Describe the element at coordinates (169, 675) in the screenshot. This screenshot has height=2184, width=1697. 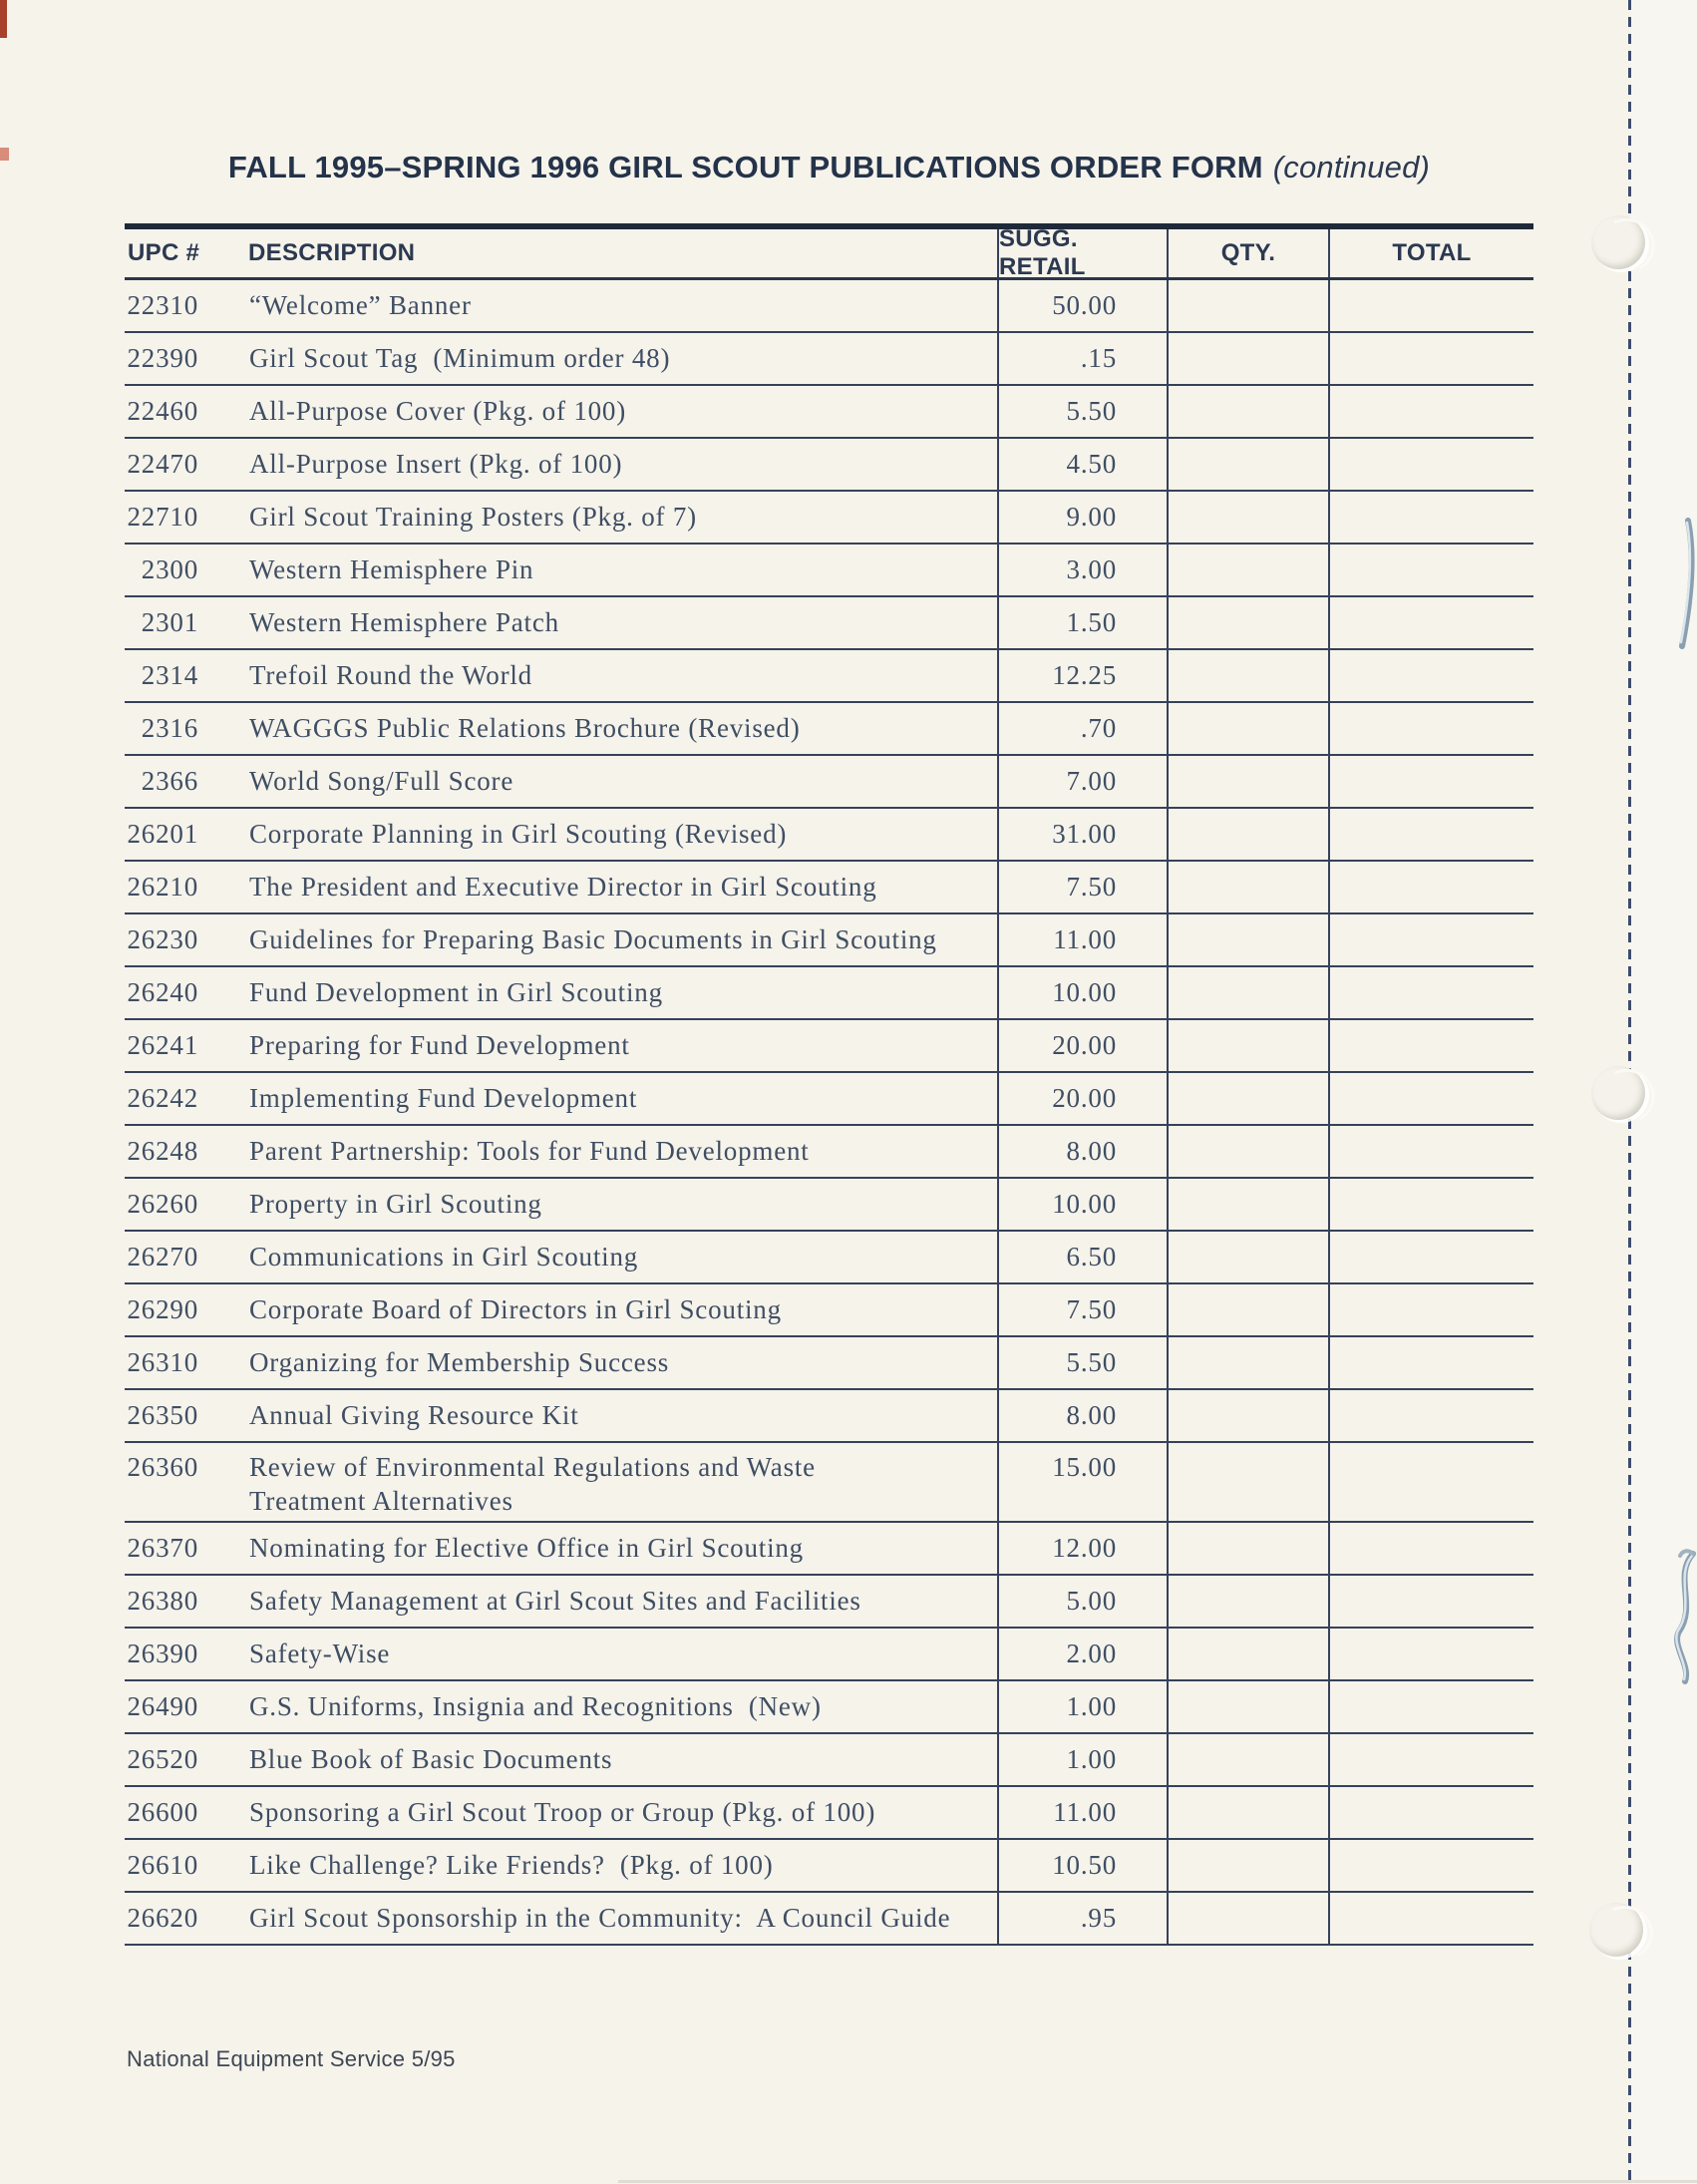
I see `upc-cell: 2314` at that location.